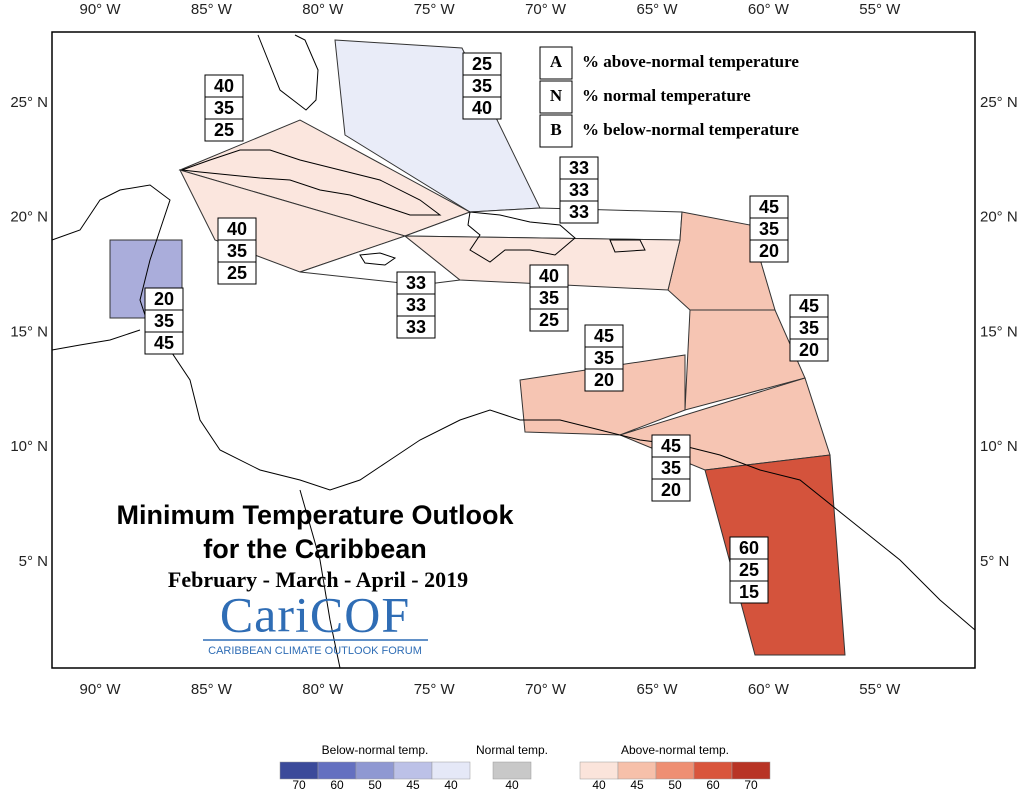 This screenshot has width=1030, height=791. I want to click on longitude-label: 85° W, so click(212, 689).